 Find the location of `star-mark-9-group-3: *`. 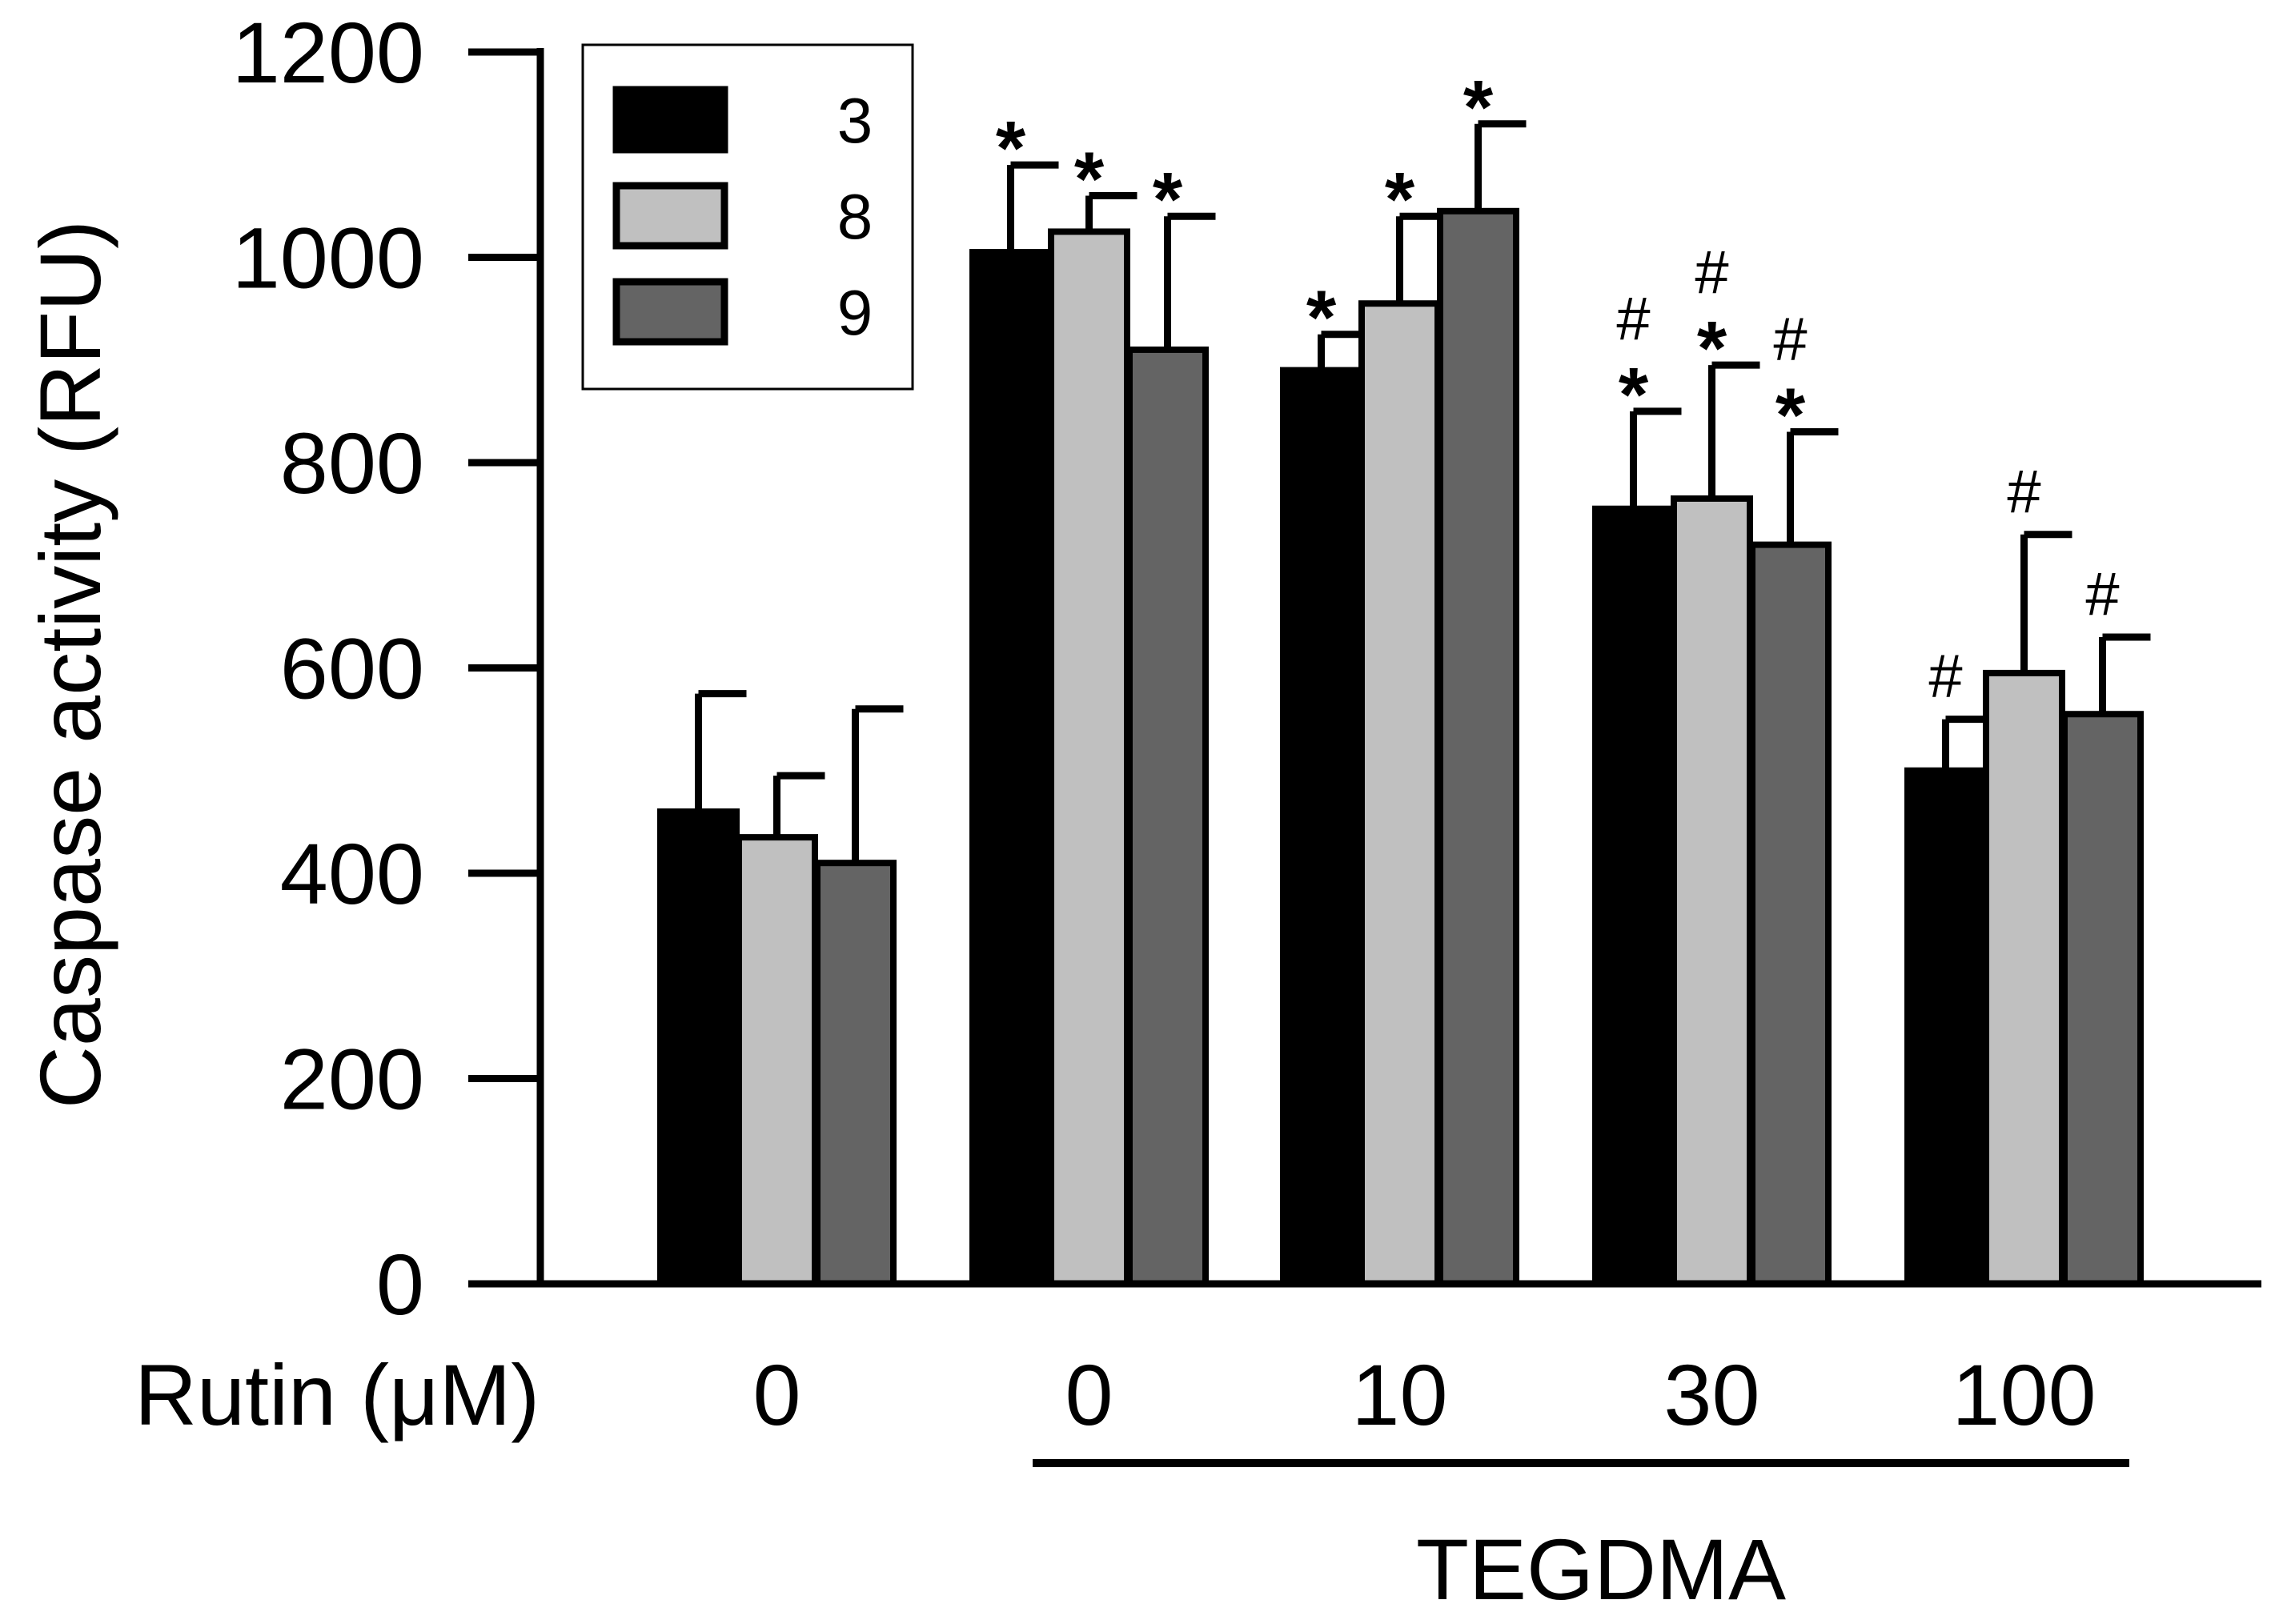

star-mark-9-group-3: * is located at coordinates (1790, 416).